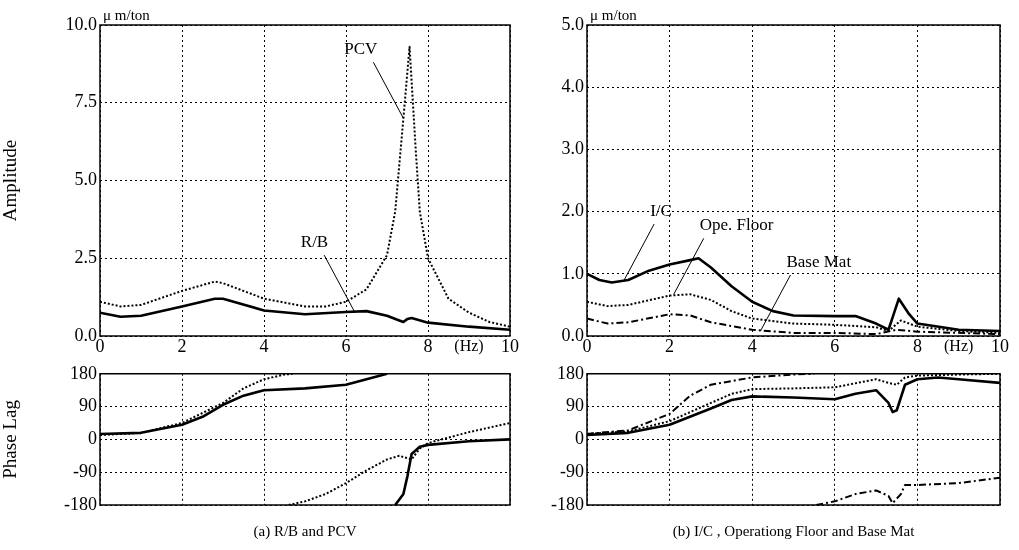 The height and width of the screenshot is (550, 1019). What do you see at coordinates (85, 101) in the screenshot?
I see `y-tick-label: 7.5` at bounding box center [85, 101].